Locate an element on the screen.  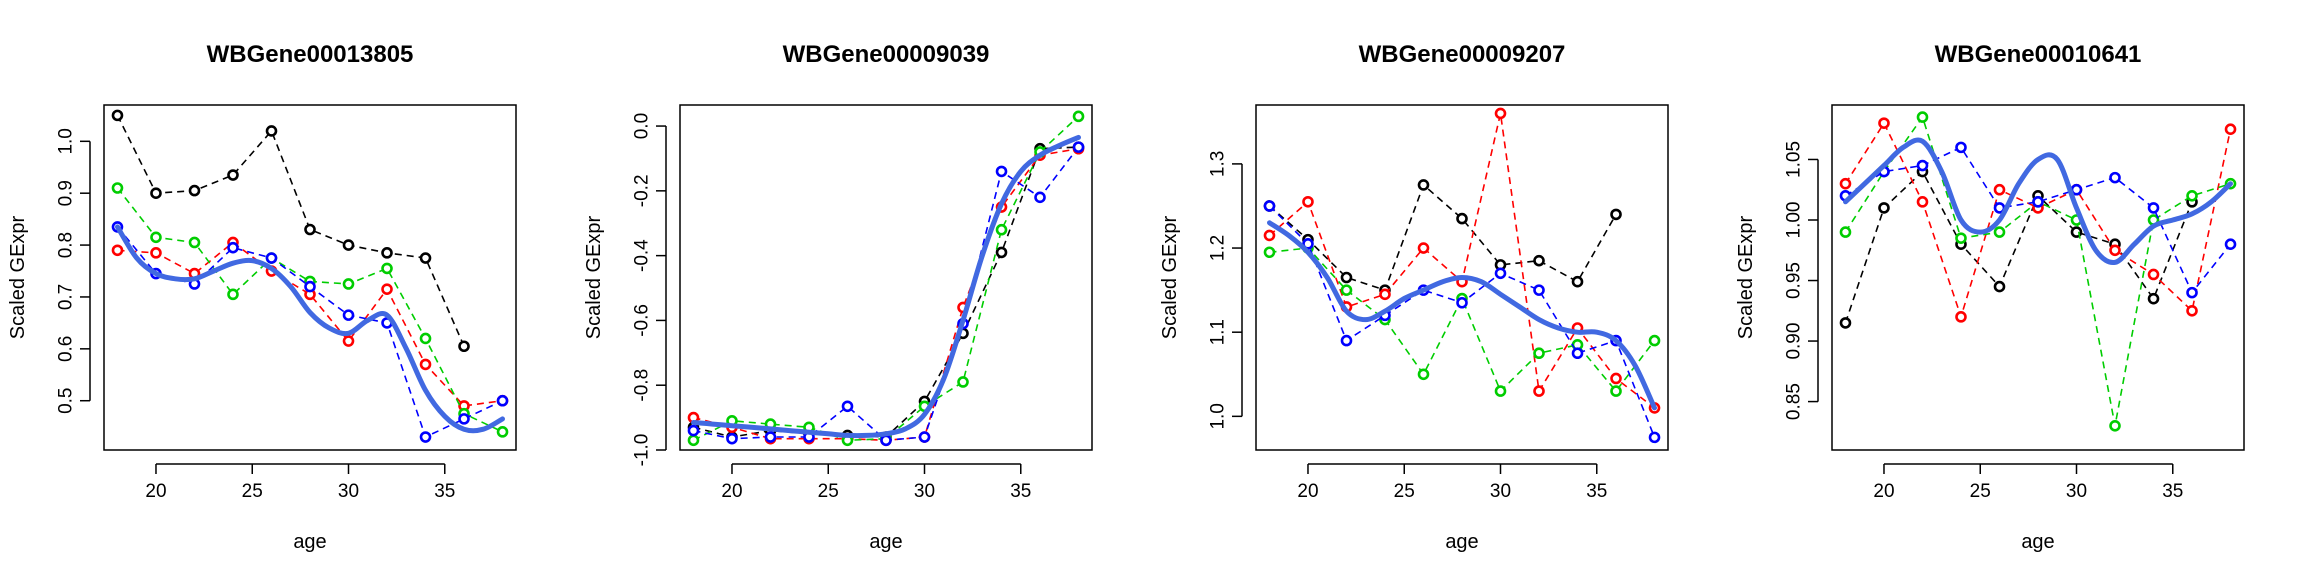
y-tick-label: 0.5 is located at coordinates (66, 401).